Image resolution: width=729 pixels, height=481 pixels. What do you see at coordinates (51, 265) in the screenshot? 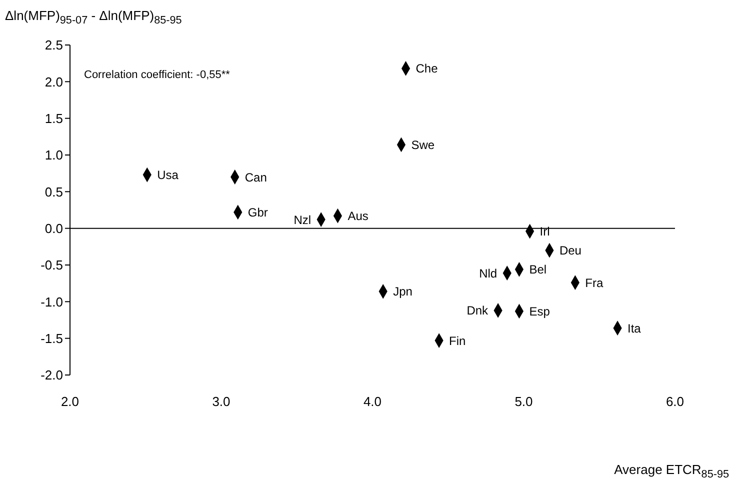
I see `y-tick-label: -0.5` at bounding box center [51, 265].